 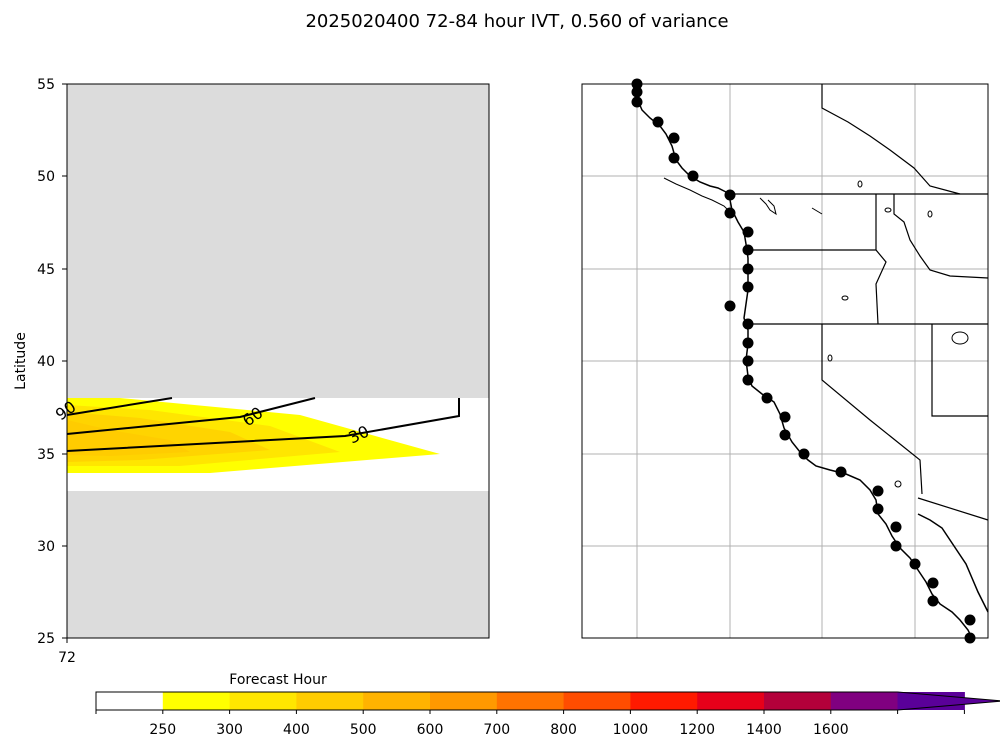 What do you see at coordinates (21, 361) in the screenshot?
I see `y-axis-label: Latitude` at bounding box center [21, 361].